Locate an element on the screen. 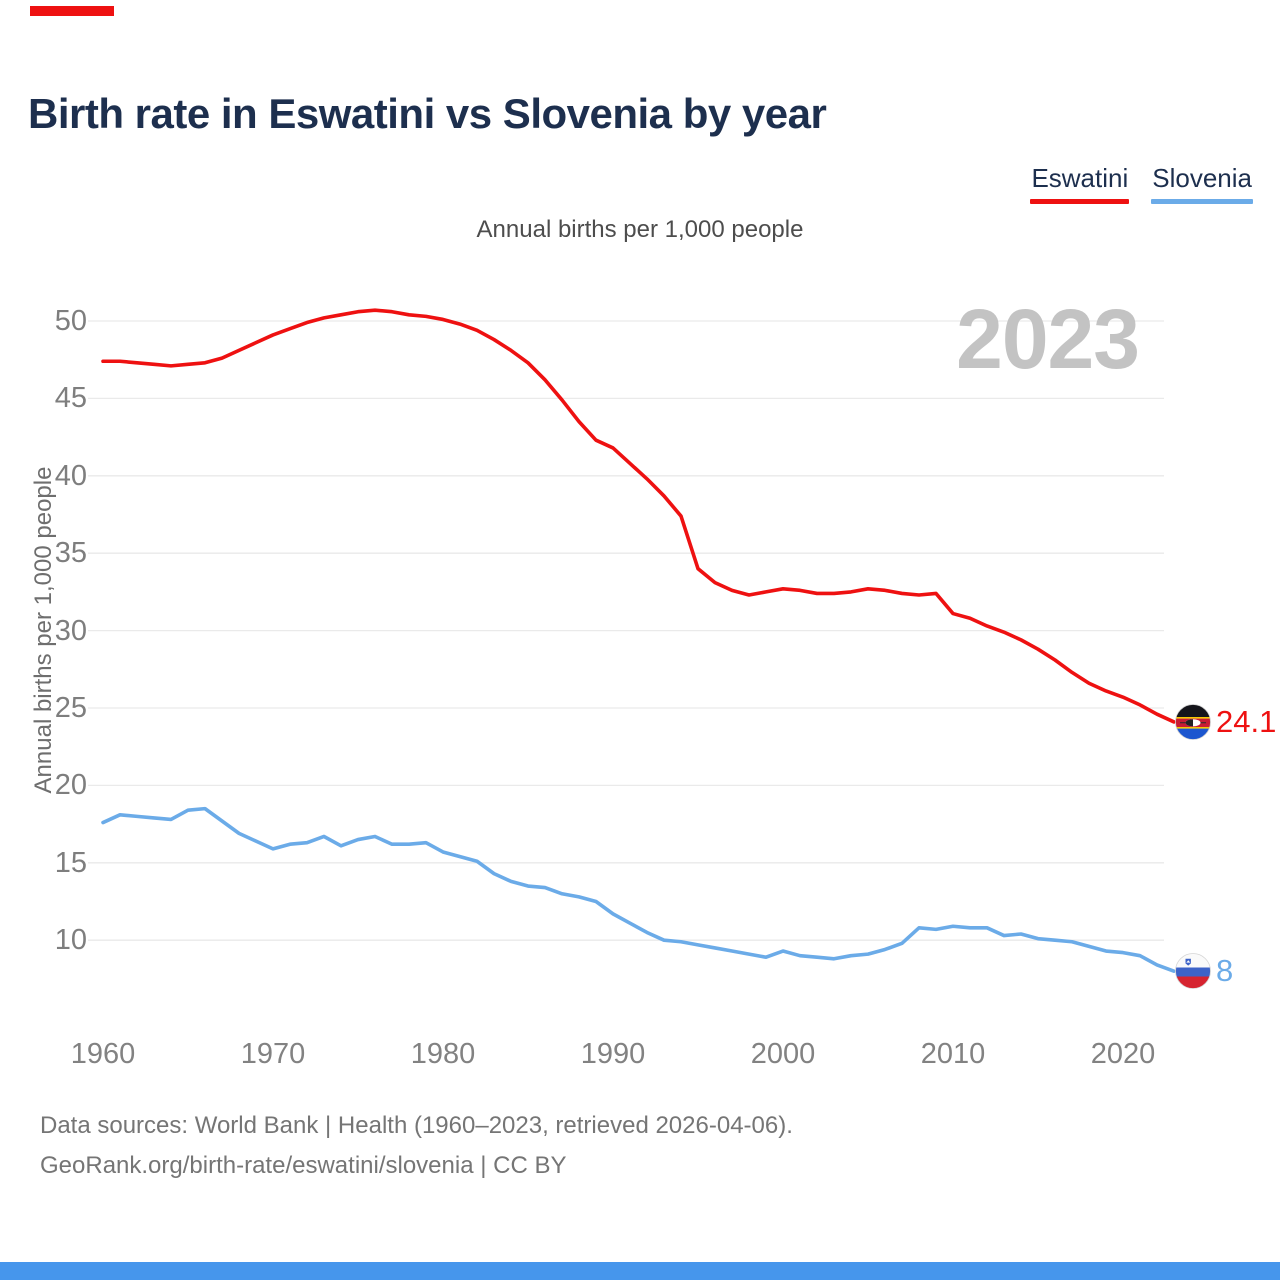 The image size is (1280, 1280). x-tick-label: 1970 is located at coordinates (273, 1054).